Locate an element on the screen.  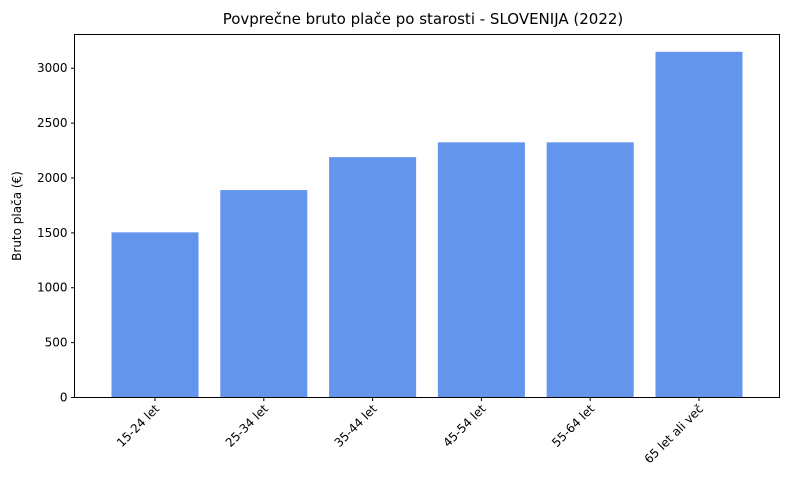
x-tick-label: 45-54 let is located at coordinates (464, 426).